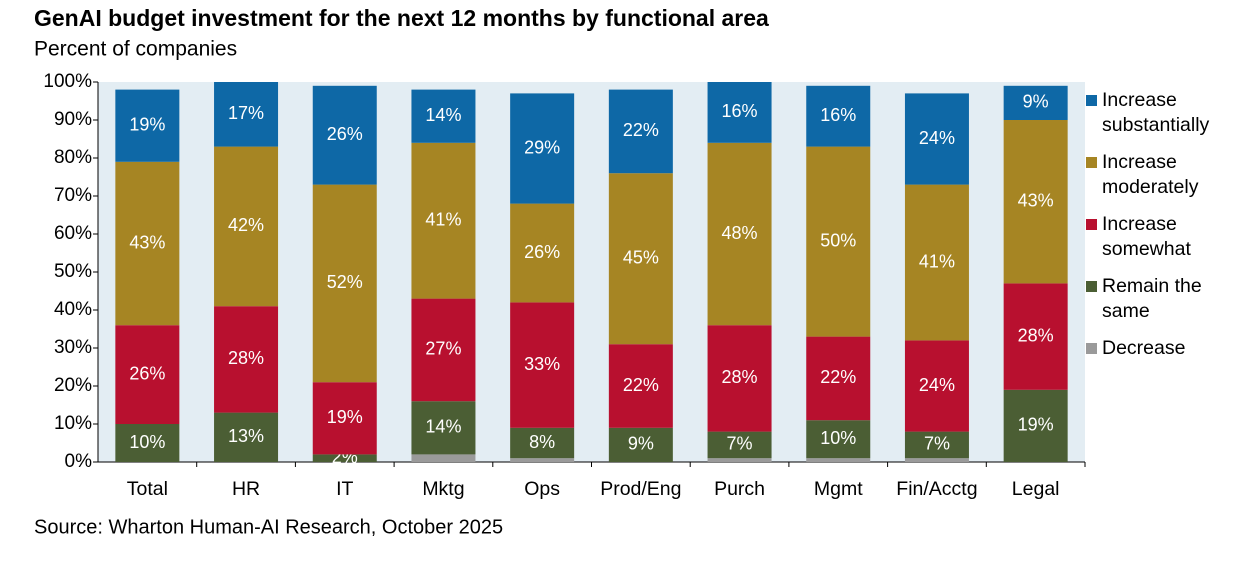 This screenshot has height=564, width=1255. Describe the element at coordinates (135, 49) in the screenshot. I see `chart-subtitle: Percent of companies` at that location.